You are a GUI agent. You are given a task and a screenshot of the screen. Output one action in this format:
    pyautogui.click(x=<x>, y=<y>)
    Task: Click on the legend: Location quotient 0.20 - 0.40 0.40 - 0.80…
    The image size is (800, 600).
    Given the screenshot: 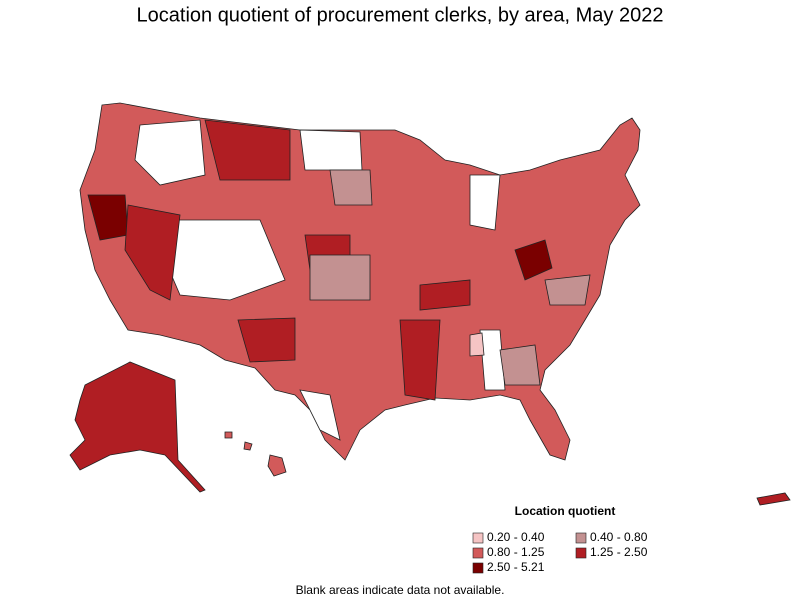 What is the action you would take?
    pyautogui.click(x=560, y=539)
    